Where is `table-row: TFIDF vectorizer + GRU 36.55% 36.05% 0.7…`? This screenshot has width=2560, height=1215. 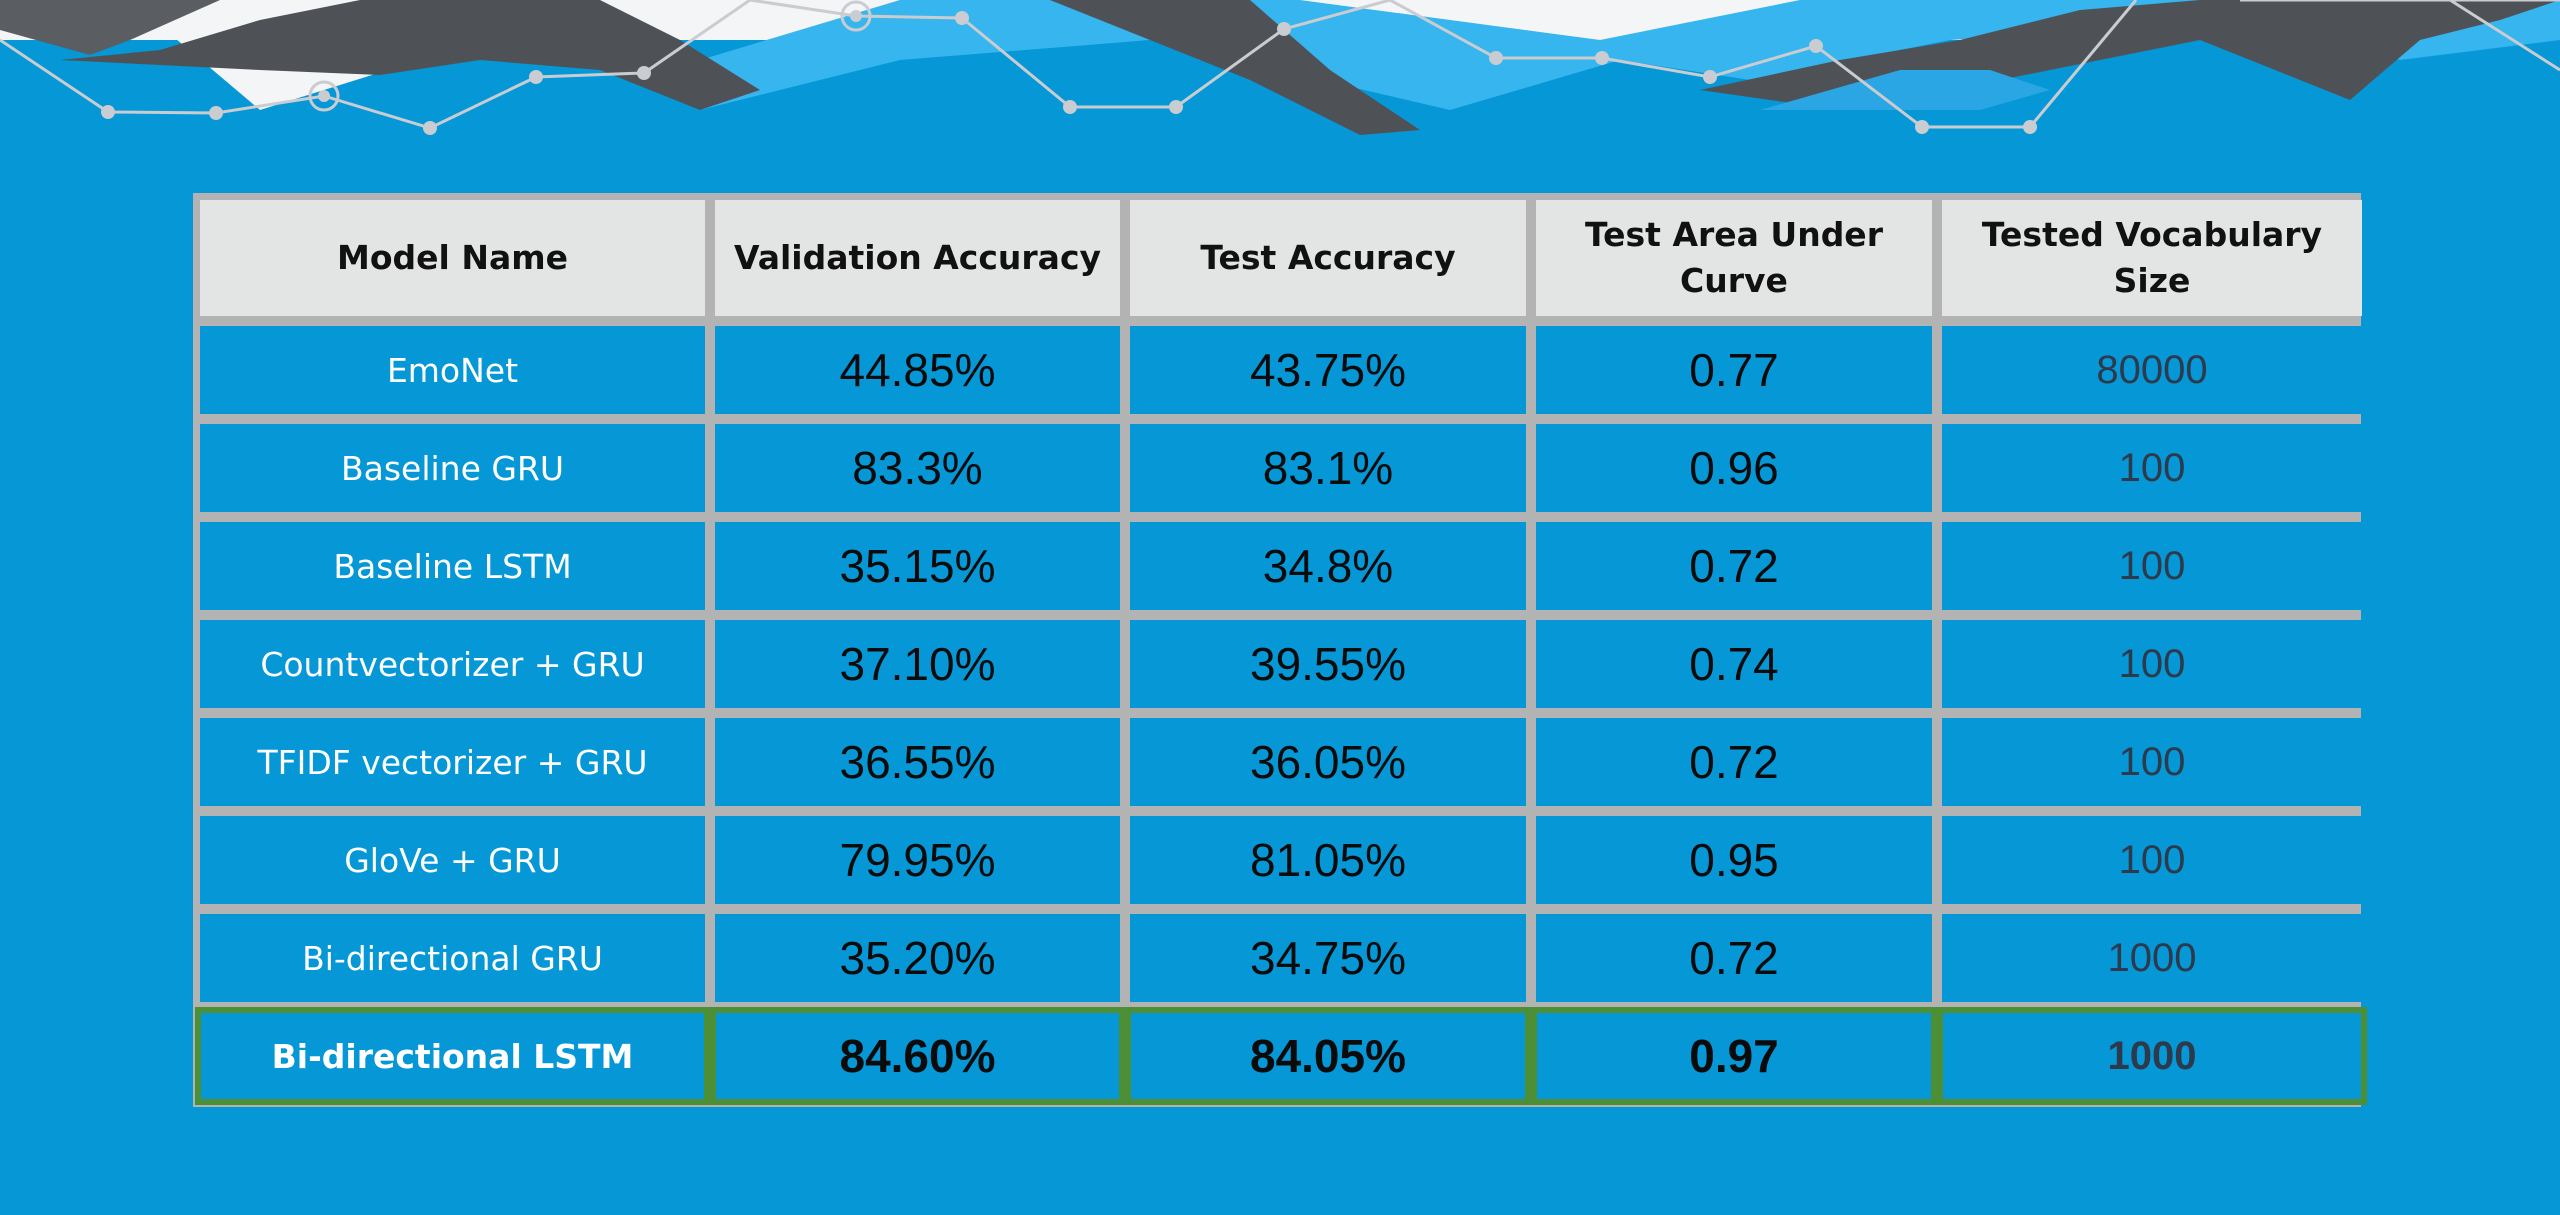 table-row: TFIDF vectorizer + GRU 36.55% 36.05% 0.7… is located at coordinates (1281, 762).